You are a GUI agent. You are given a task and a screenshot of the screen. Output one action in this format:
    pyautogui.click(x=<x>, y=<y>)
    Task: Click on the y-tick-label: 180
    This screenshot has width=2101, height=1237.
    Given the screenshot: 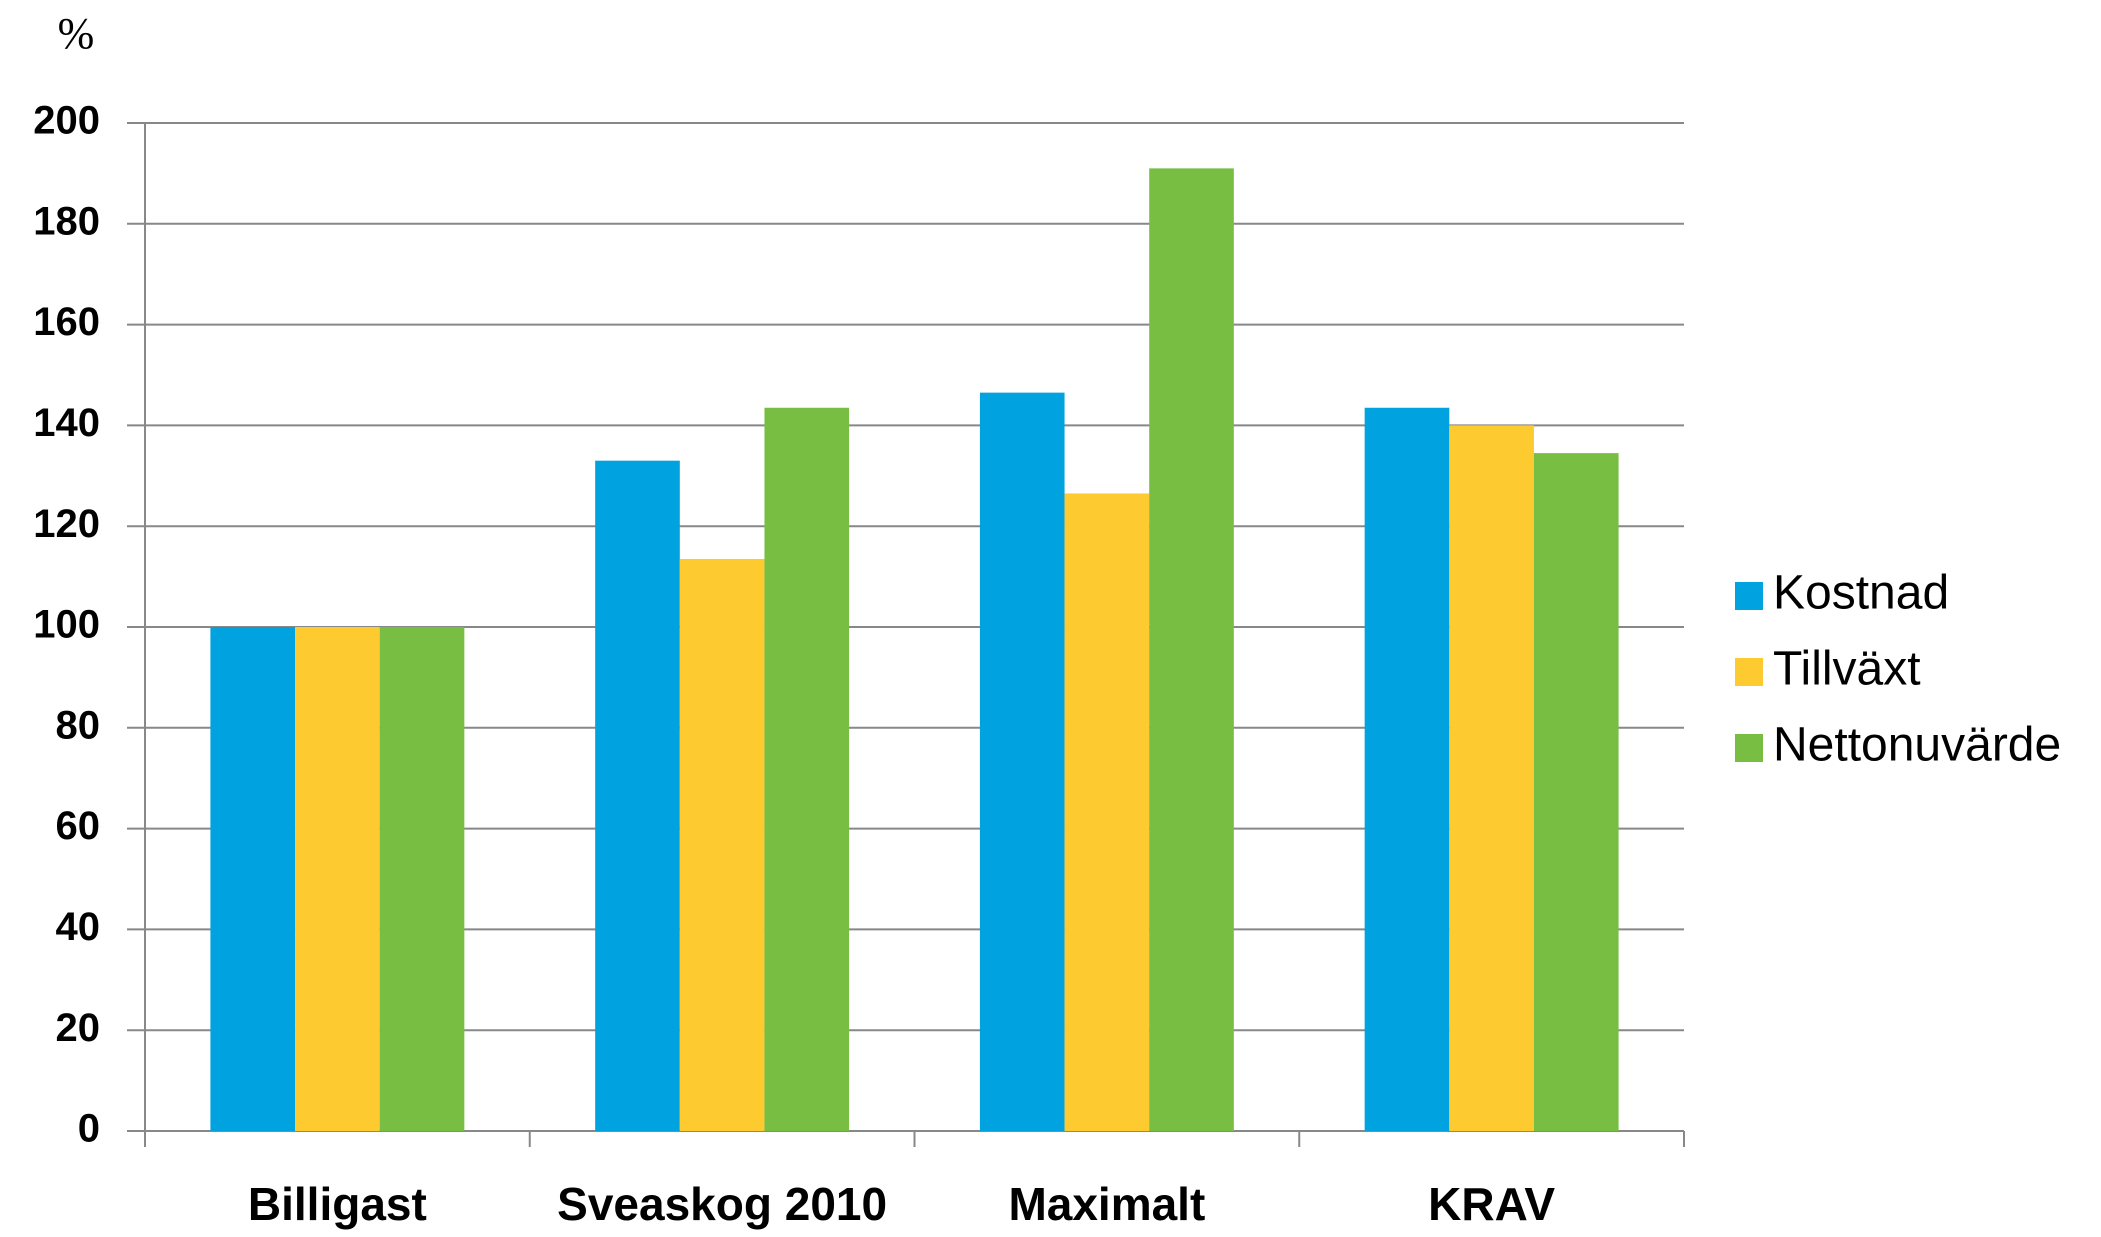 What is the action you would take?
    pyautogui.click(x=66, y=221)
    